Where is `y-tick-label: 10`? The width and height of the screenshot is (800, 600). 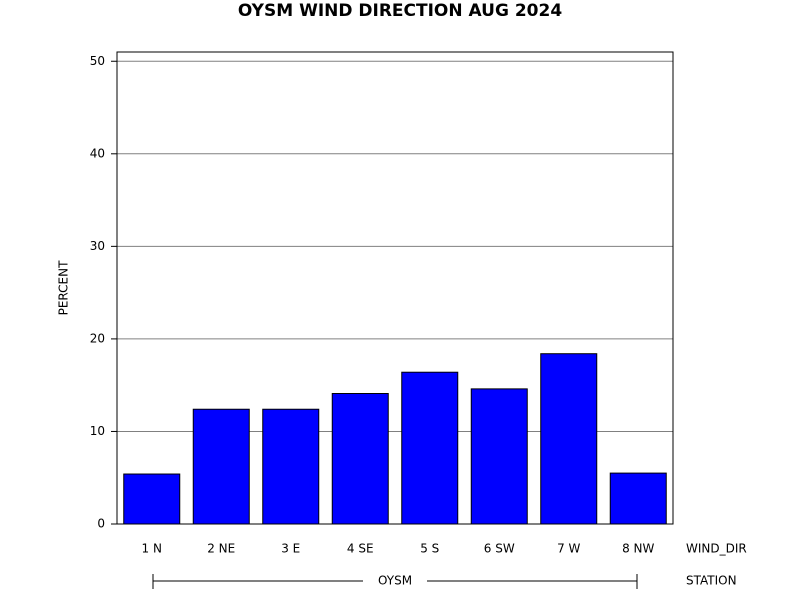 y-tick-label: 10 is located at coordinates (97, 431).